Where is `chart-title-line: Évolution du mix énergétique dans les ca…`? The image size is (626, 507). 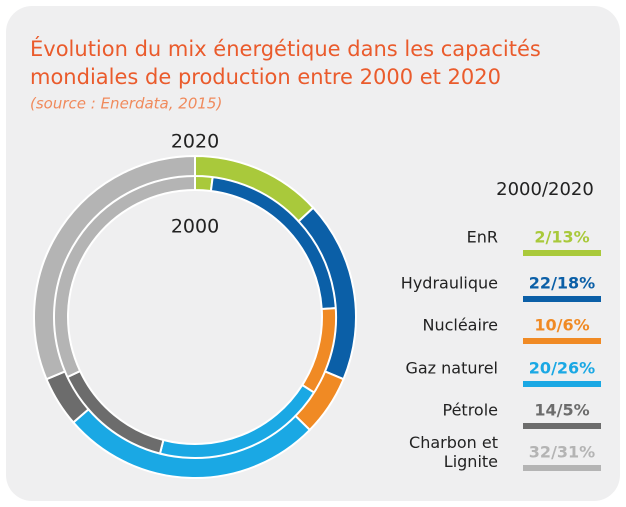
chart-title-line: Évolution du mix énergétique dans les ca… is located at coordinates (285, 48).